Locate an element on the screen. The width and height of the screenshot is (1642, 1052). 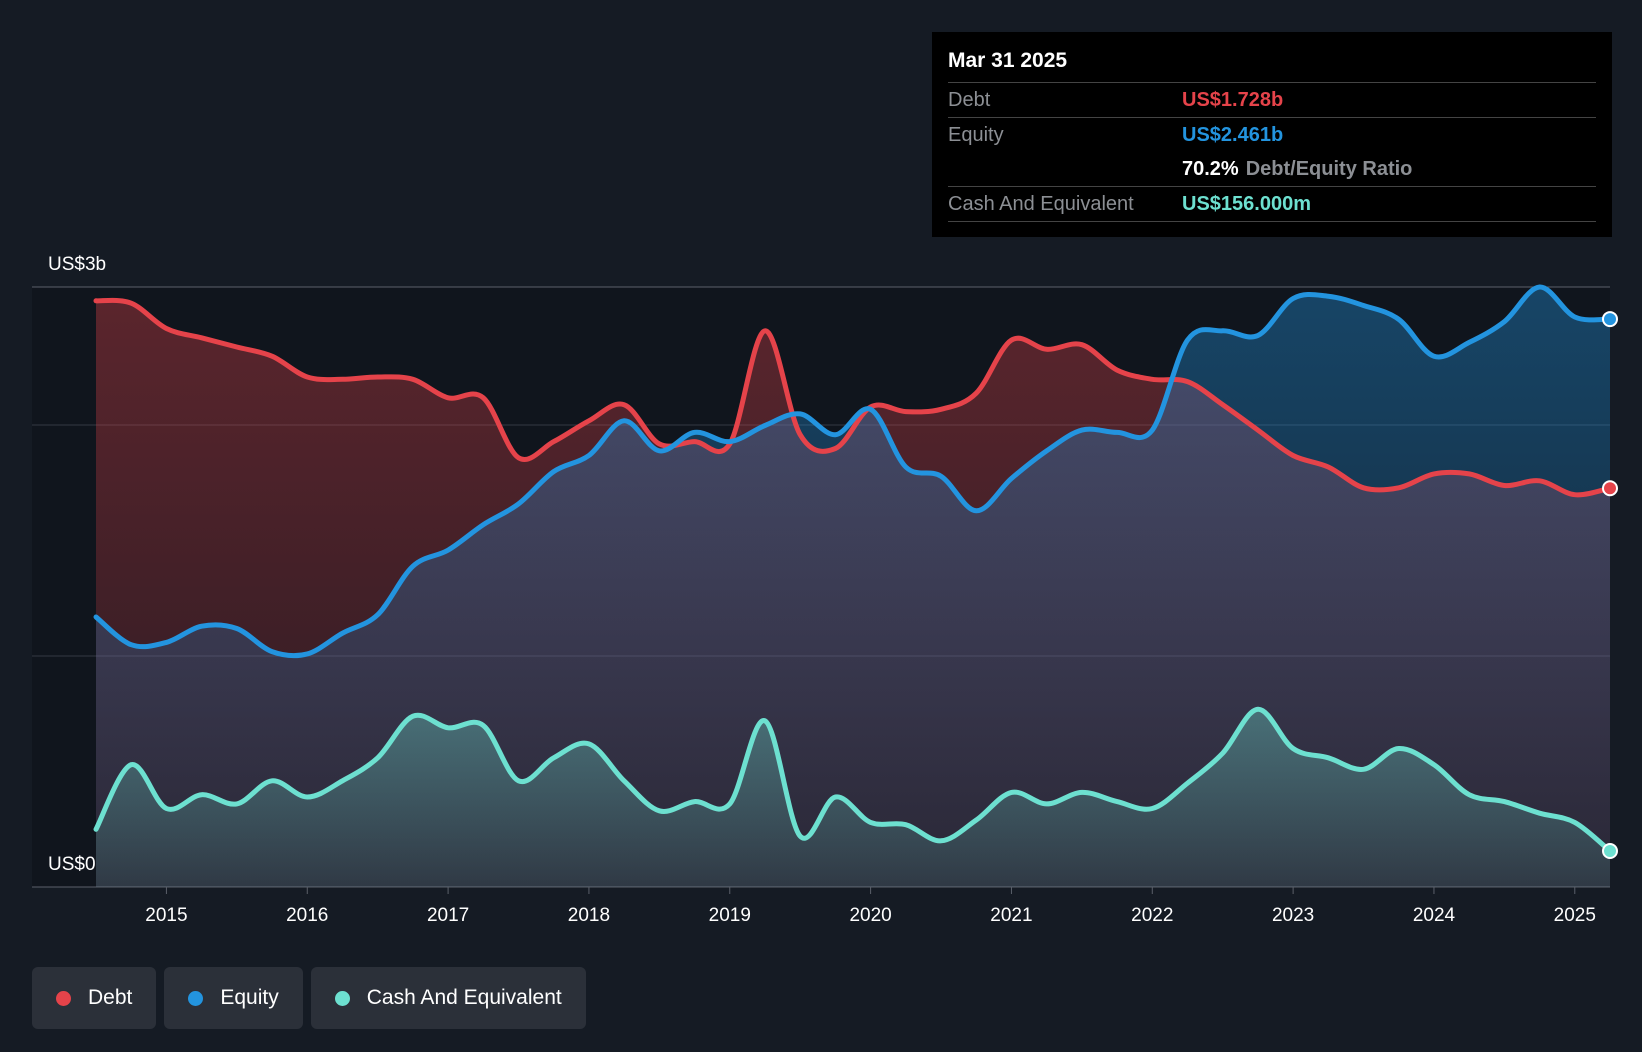
tooltip-cash-row: Cash And Equivalent US$156.000m is located at coordinates (1272, 204).